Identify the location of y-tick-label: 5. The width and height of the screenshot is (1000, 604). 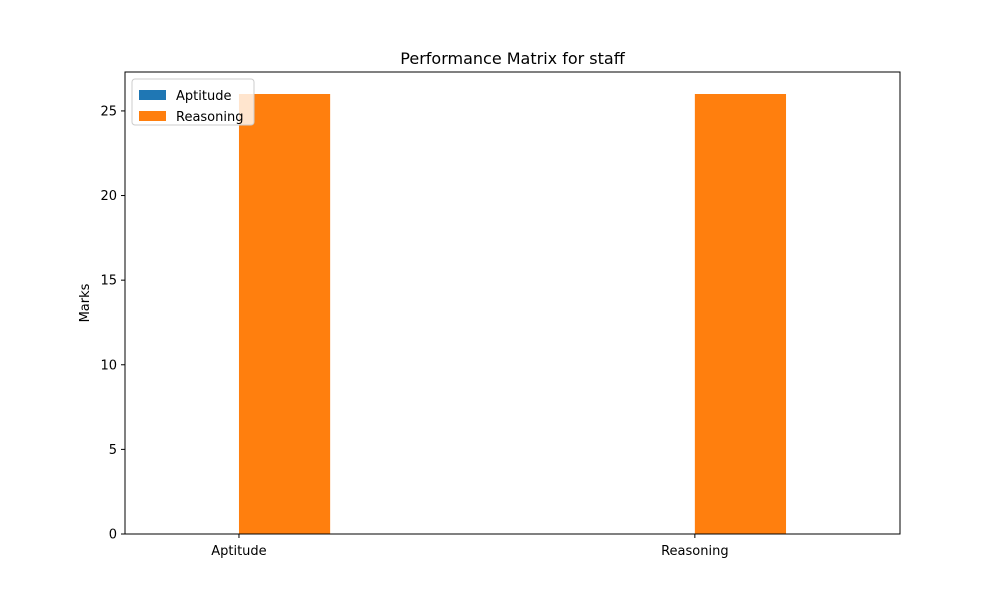
(113, 450).